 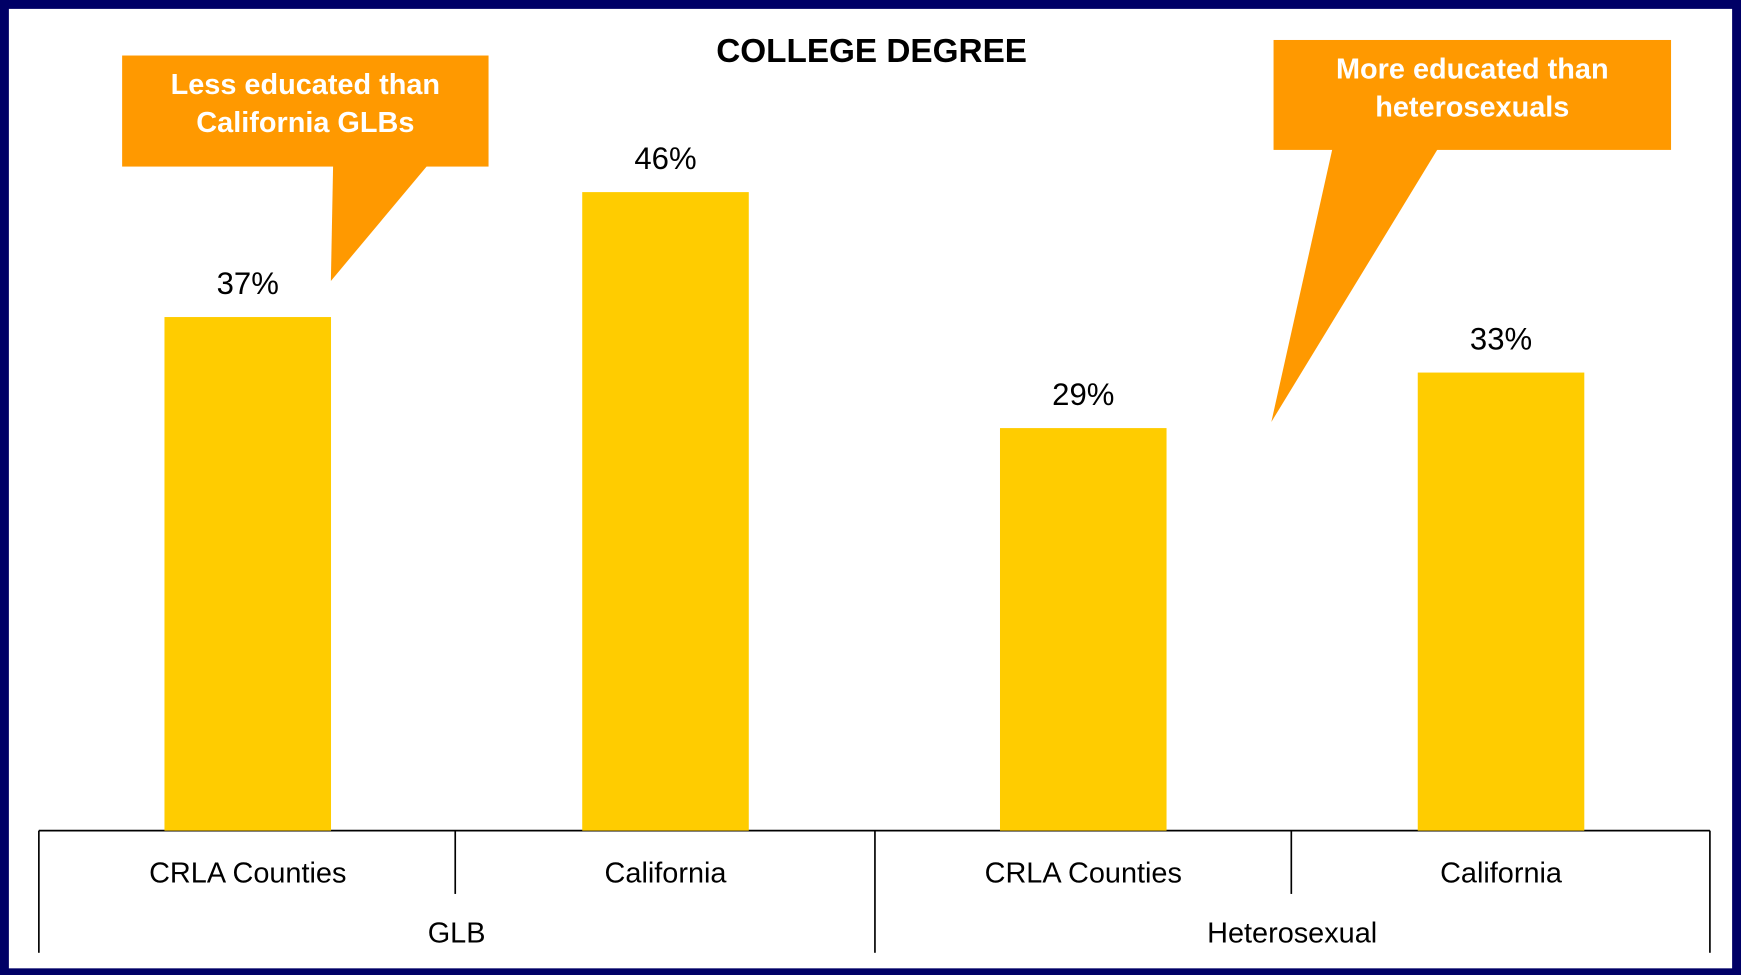 I want to click on annotation: Less educated than, so click(x=305, y=85).